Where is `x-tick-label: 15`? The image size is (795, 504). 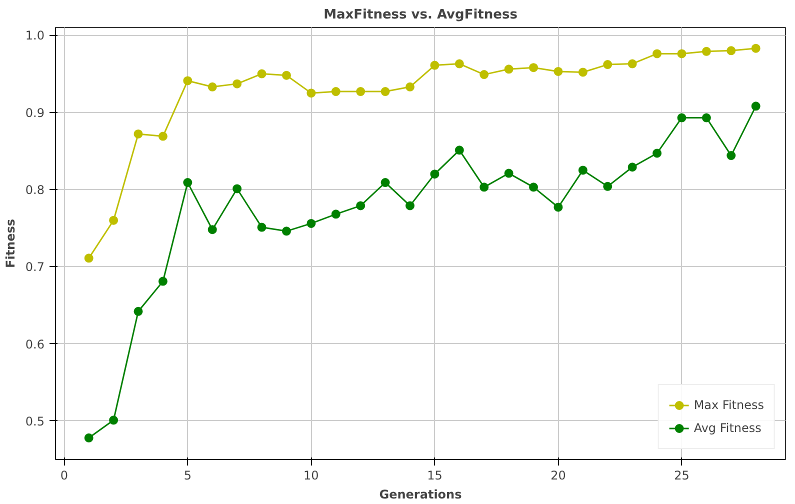 x-tick-label: 15 is located at coordinates (434, 475).